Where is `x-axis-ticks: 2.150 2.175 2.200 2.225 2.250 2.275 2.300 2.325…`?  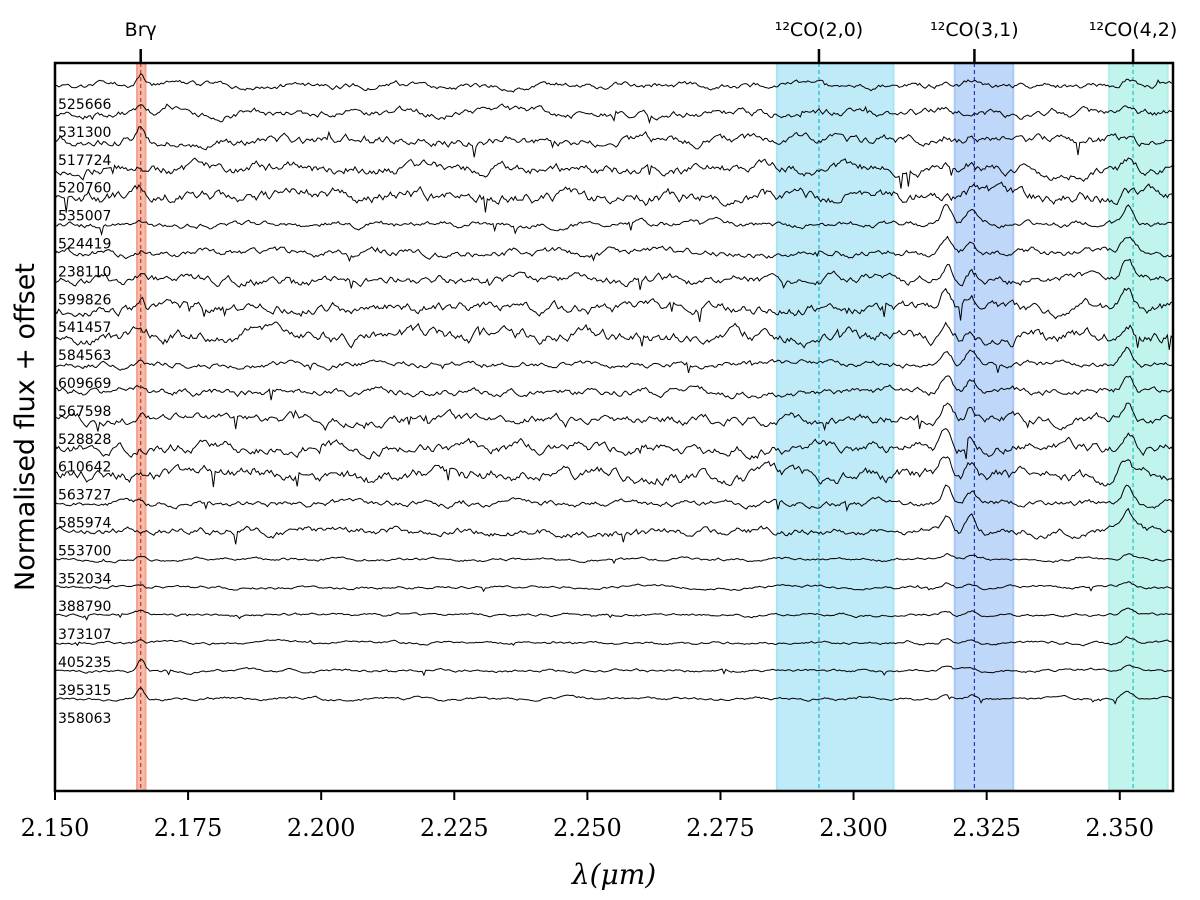
x-axis-ticks: 2.150 2.175 2.200 2.225 2.250 2.275 2.300 2.325… is located at coordinates (587, 816).